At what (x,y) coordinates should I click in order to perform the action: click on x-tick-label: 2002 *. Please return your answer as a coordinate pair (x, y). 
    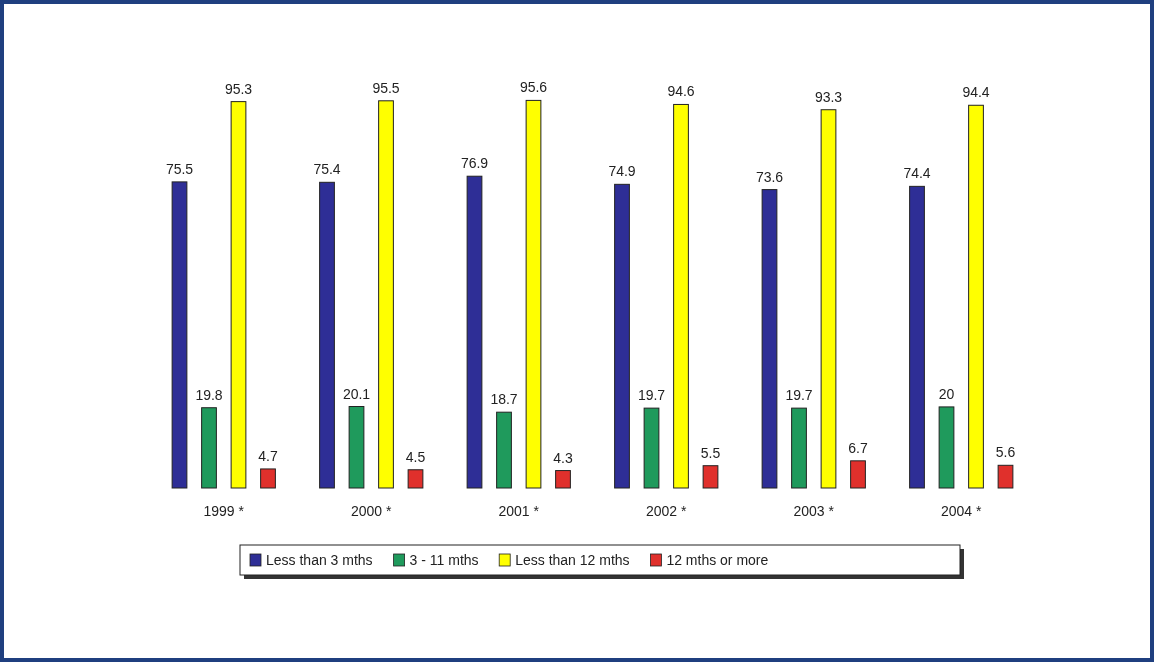
    Looking at the image, I should click on (667, 511).